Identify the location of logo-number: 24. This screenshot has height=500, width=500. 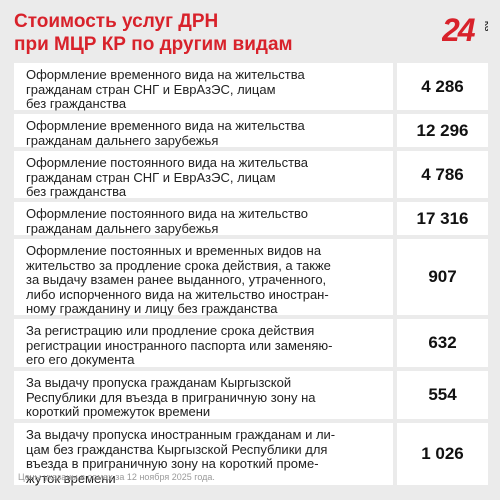
(459, 30).